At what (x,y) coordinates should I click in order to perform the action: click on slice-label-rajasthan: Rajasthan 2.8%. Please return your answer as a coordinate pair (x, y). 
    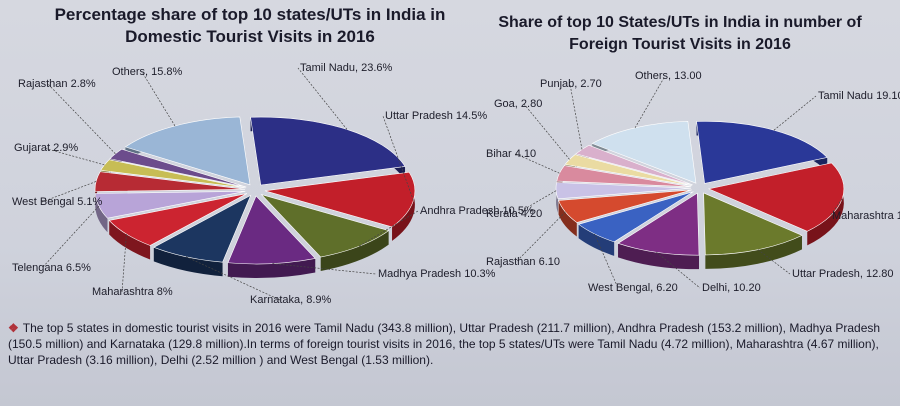
    Looking at the image, I should click on (57, 84).